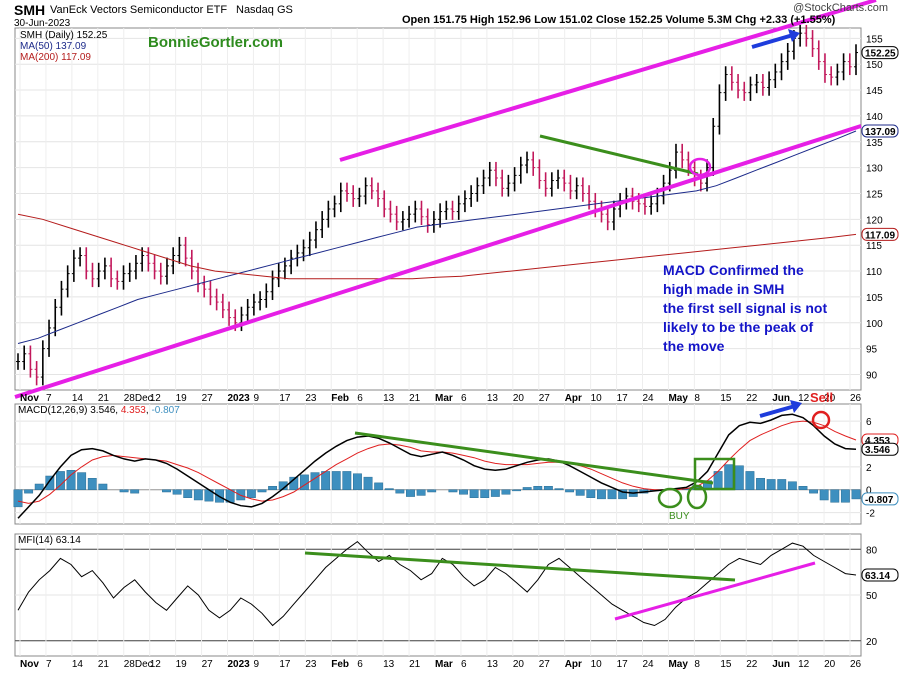  What do you see at coordinates (415, 664) in the screenshot?
I see `mfi-x-tick-label: 21` at bounding box center [415, 664].